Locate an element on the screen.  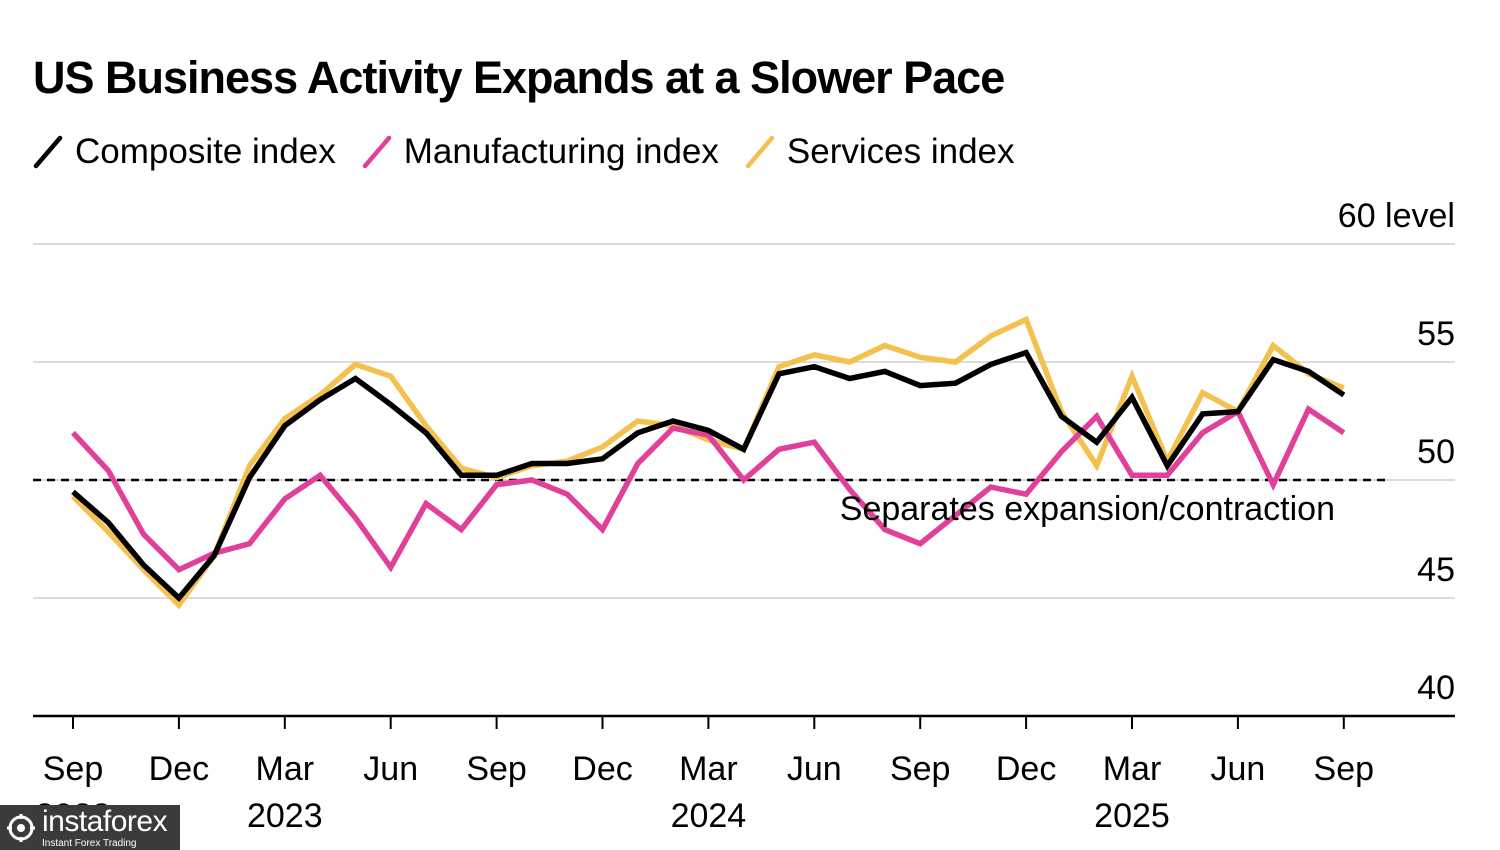
x-tick-label-2023-12: Dec is located at coordinates (602, 769).